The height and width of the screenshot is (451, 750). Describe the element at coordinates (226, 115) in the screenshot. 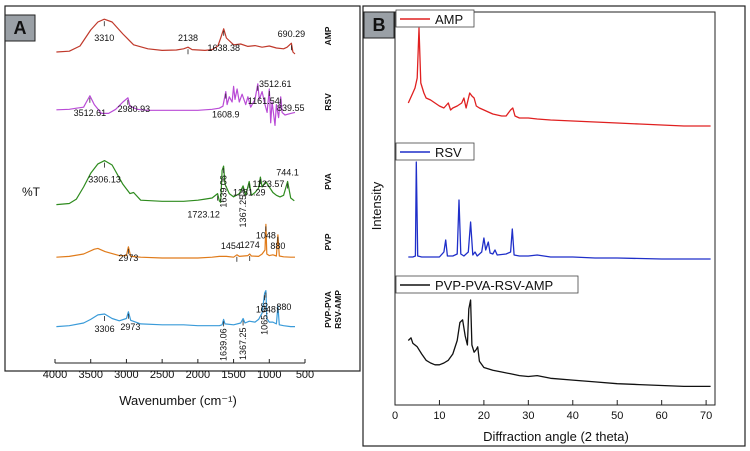

I see `panel-a-peak-label-1-2: 1608.9` at that location.